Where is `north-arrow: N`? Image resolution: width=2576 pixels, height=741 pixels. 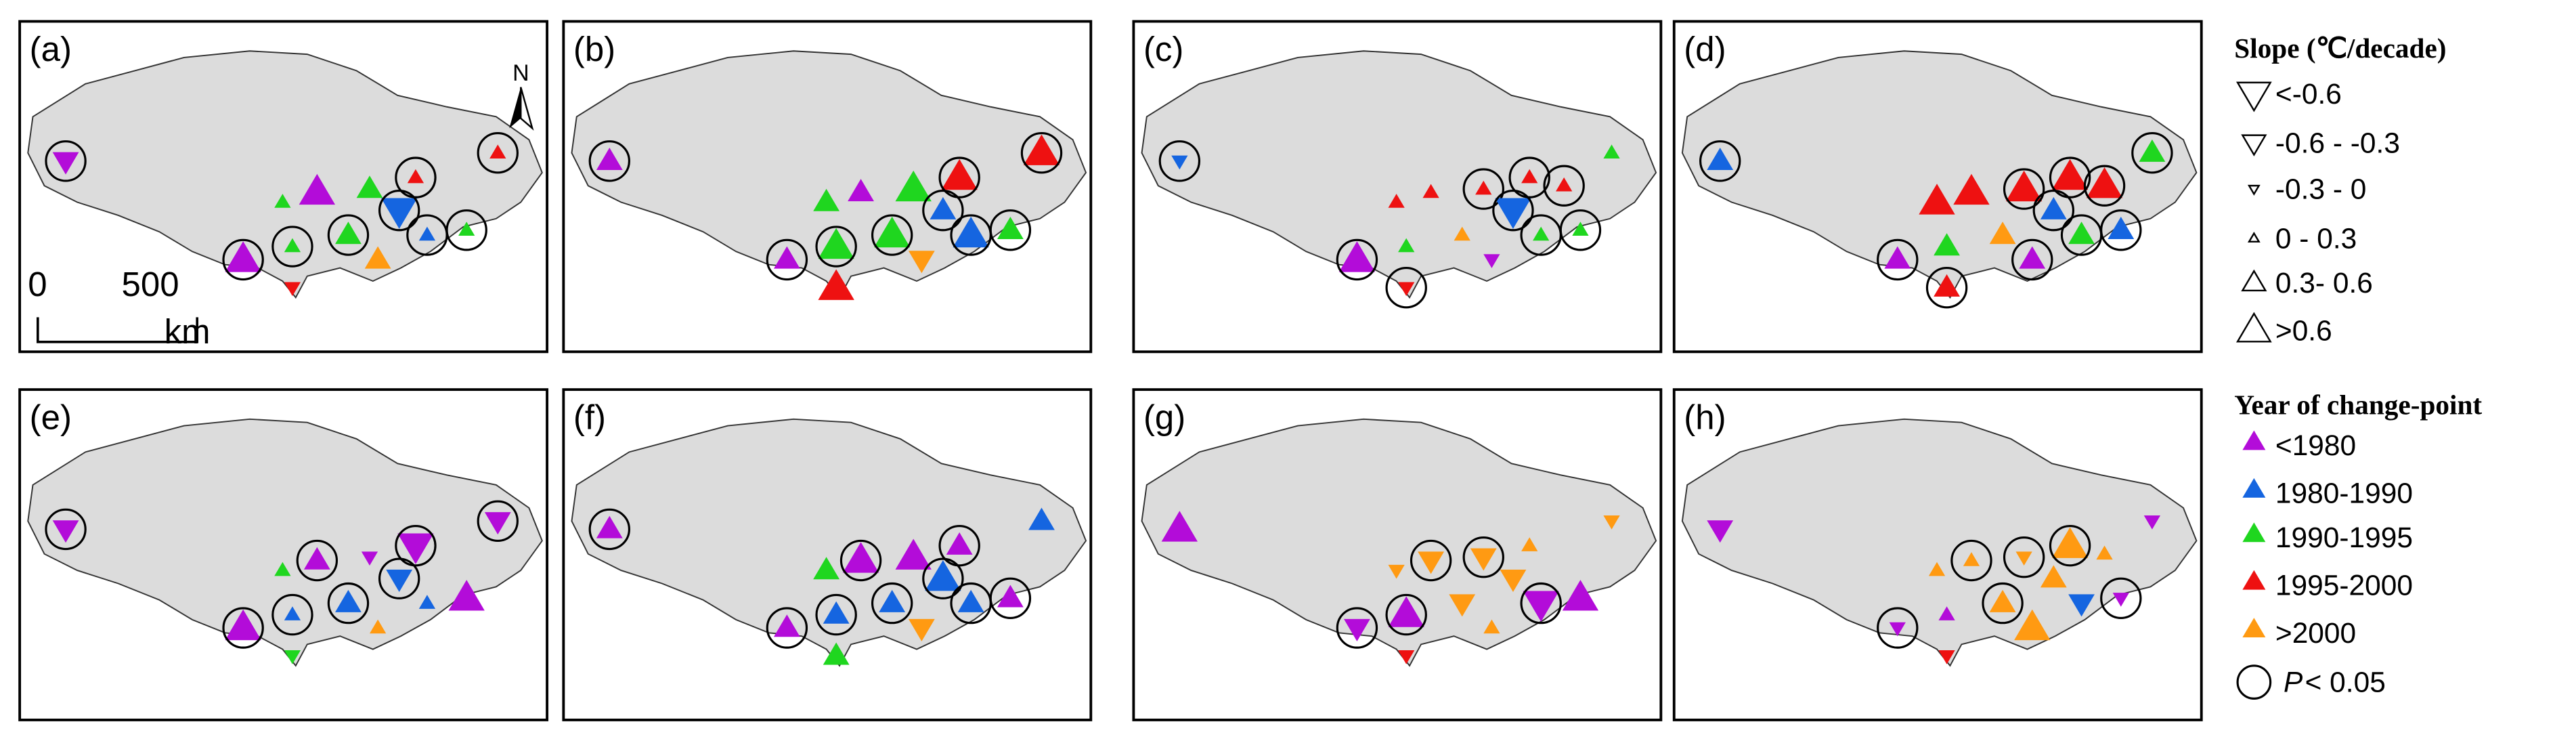 north-arrow: N is located at coordinates (521, 95).